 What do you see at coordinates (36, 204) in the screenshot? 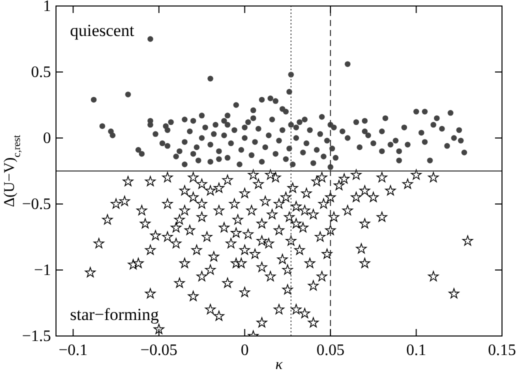
I see `y-tick-label: −0.5` at bounding box center [36, 204].